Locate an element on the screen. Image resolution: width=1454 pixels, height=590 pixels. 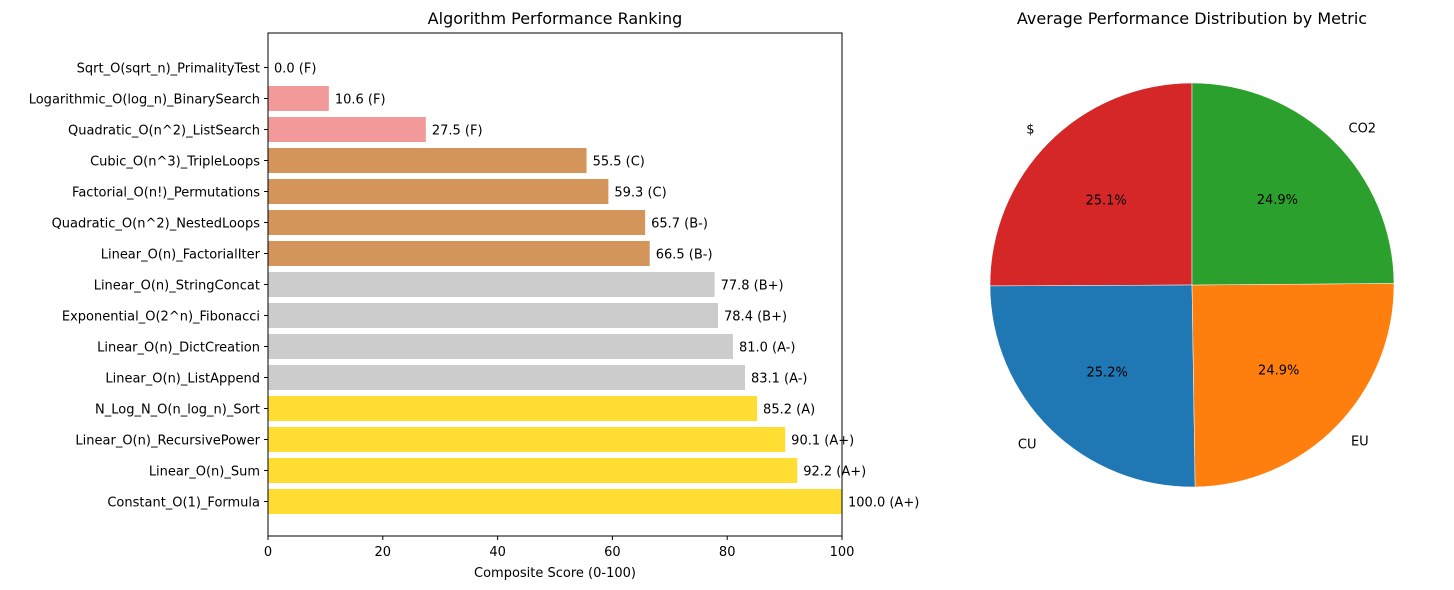
y-tick-label: Linear_O(n)_DictCreation is located at coordinates (178, 348).